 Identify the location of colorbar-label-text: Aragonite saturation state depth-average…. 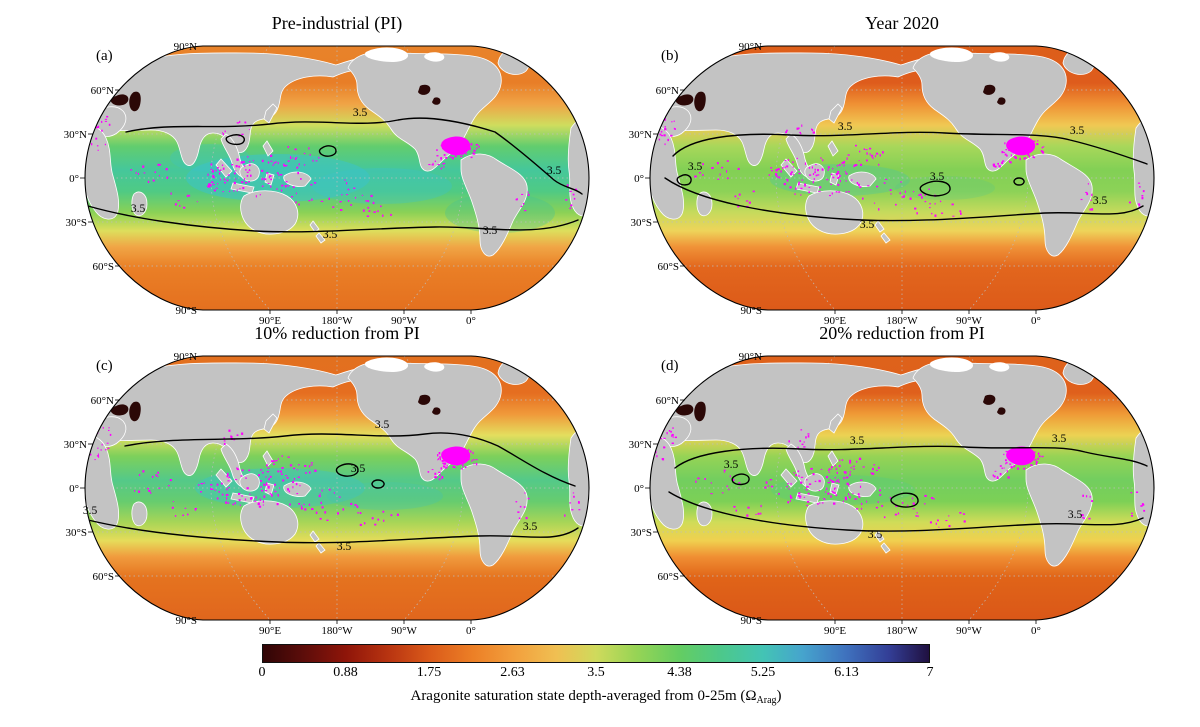
(583, 696).